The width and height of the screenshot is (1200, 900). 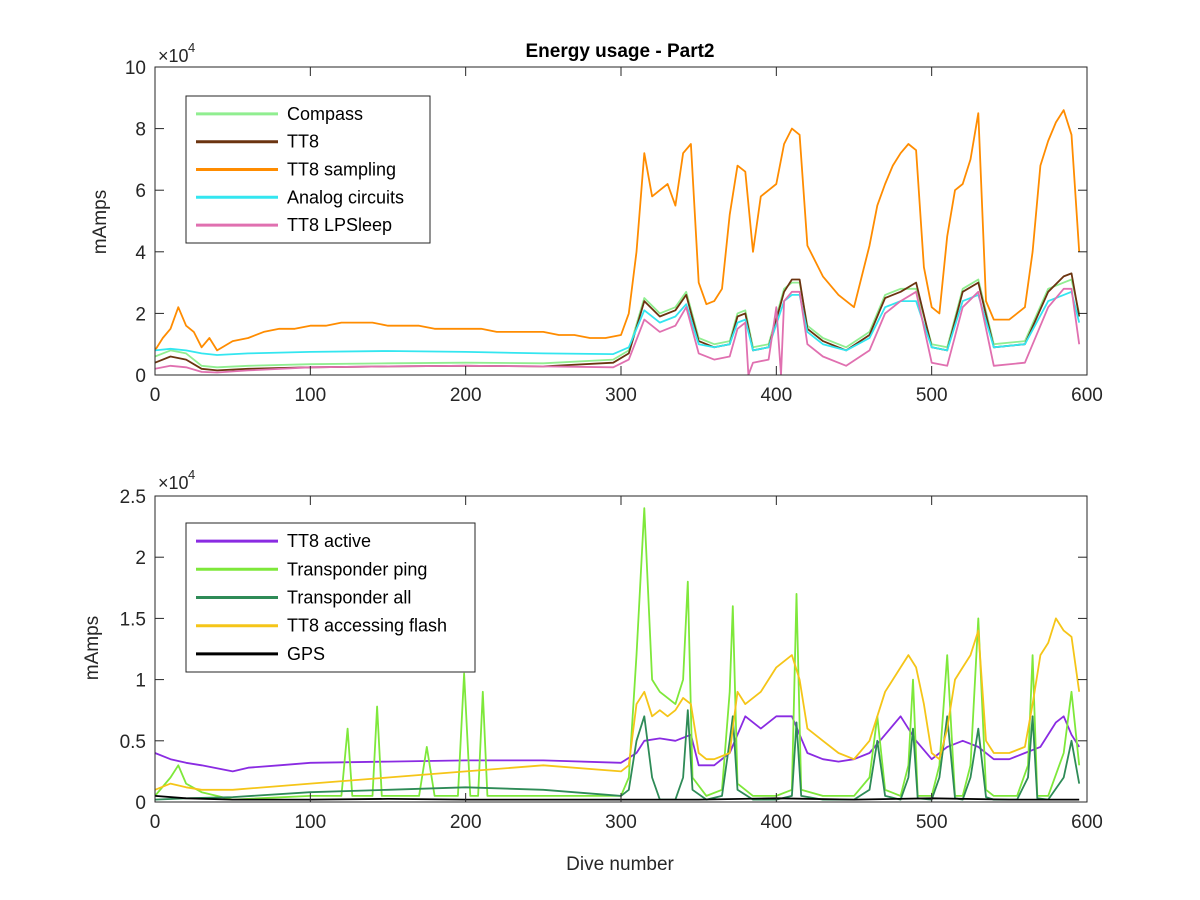 What do you see at coordinates (618, 704) in the screenshot?
I see `series-line-tt8-accessing-flash` at bounding box center [618, 704].